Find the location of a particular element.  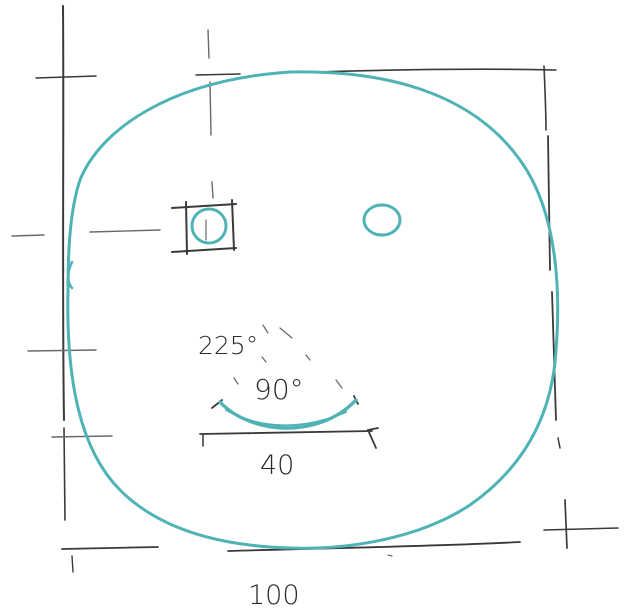

smile-width-label: 40 is located at coordinates (277, 465).